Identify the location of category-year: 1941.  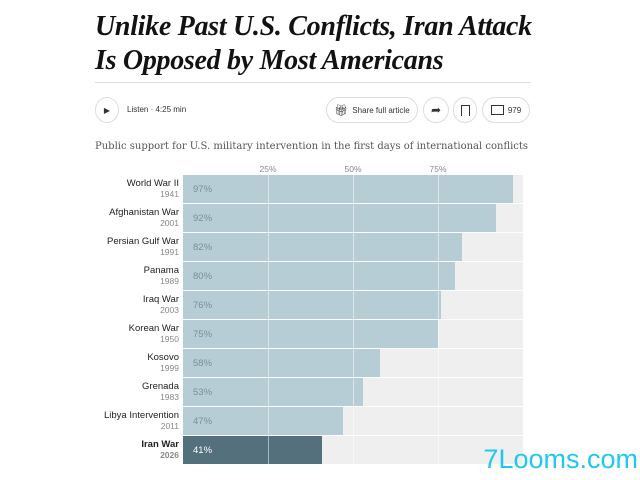
(169, 194).